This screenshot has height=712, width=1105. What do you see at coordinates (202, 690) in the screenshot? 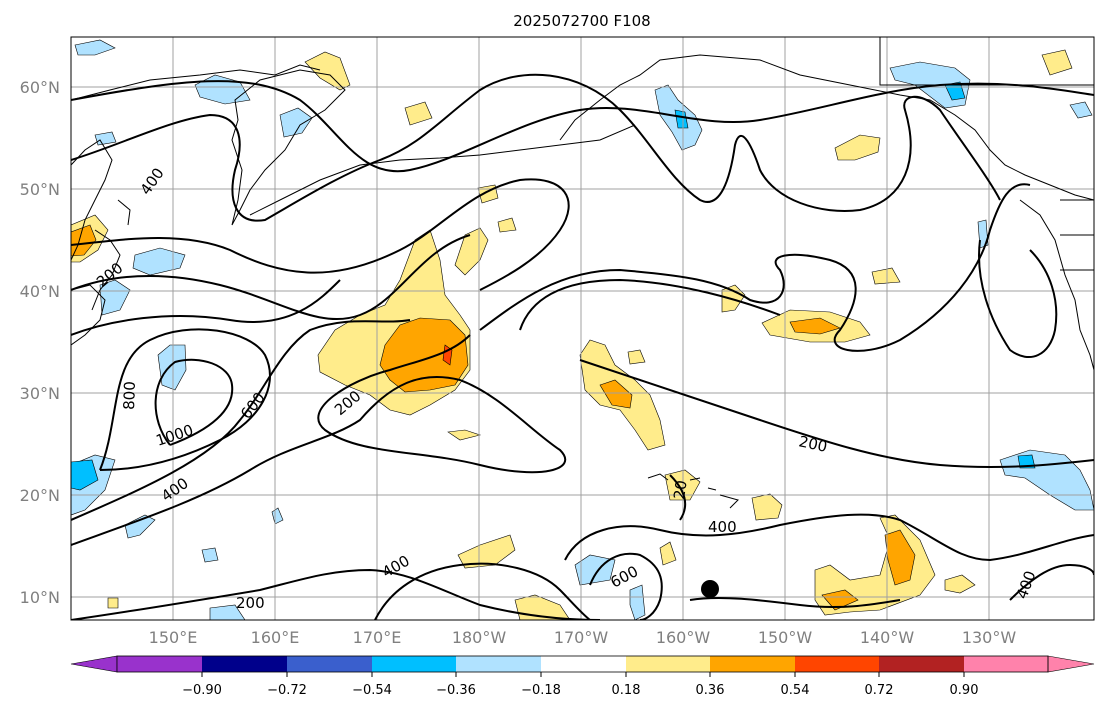
I see `colorbar-tick-label: −0.90` at bounding box center [202, 690].